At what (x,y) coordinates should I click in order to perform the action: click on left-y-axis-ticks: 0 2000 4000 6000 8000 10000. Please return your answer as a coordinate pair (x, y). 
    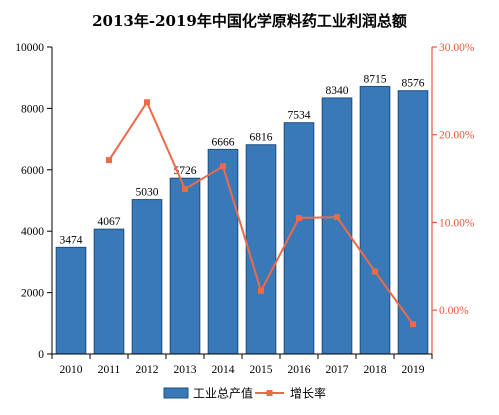
    Looking at the image, I should click on (33, 201).